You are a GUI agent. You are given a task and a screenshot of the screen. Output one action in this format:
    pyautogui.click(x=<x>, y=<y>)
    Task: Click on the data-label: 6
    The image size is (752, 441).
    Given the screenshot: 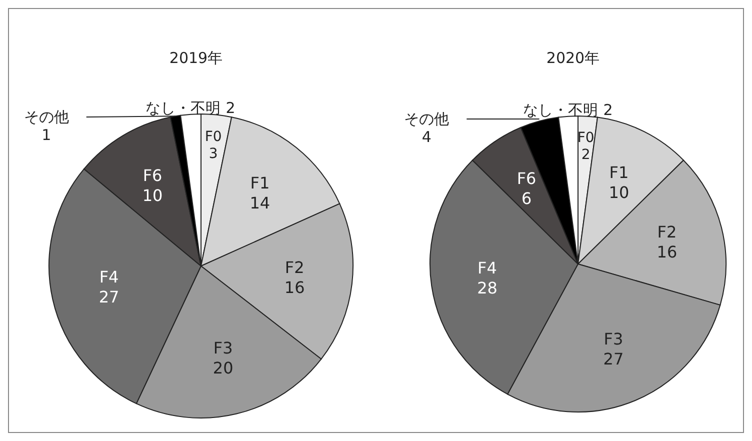 What is the action you would take?
    pyautogui.click(x=526, y=198)
    